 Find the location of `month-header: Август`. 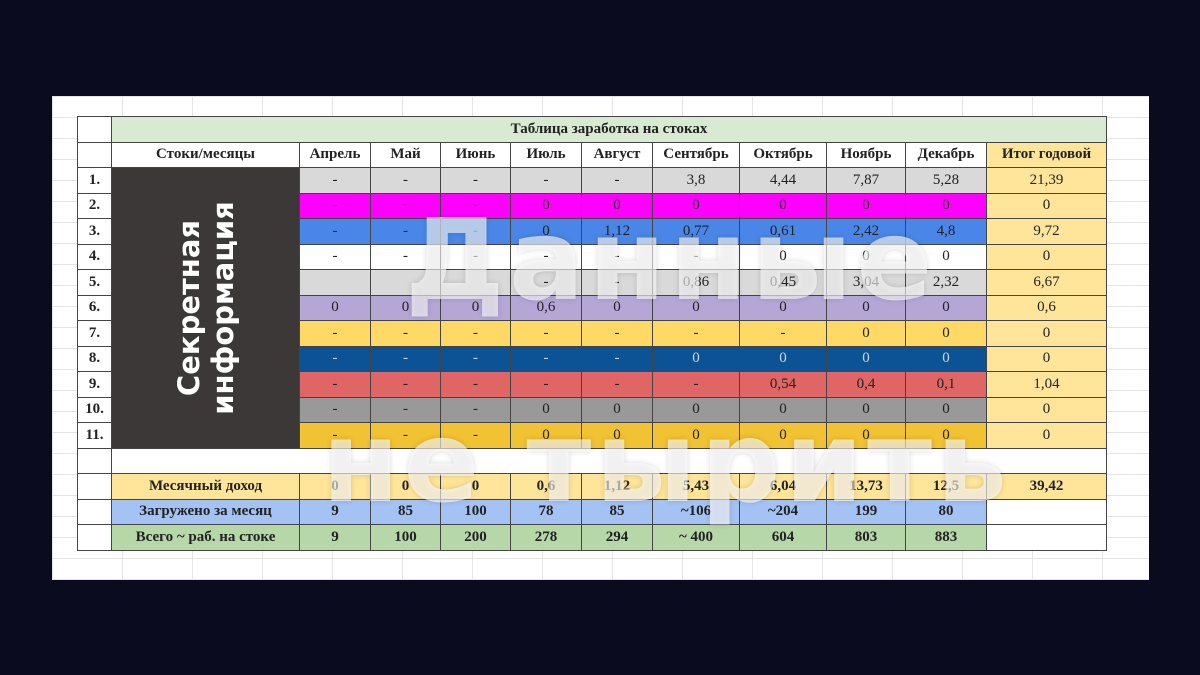

month-header: Август is located at coordinates (617, 154).